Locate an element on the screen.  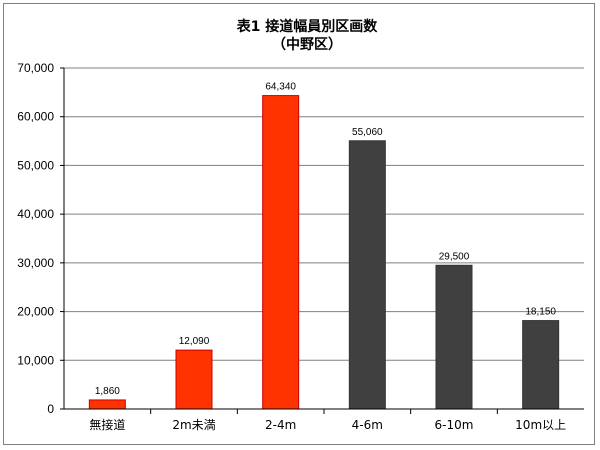
x-category-label: 4-6m is located at coordinates (367, 425).